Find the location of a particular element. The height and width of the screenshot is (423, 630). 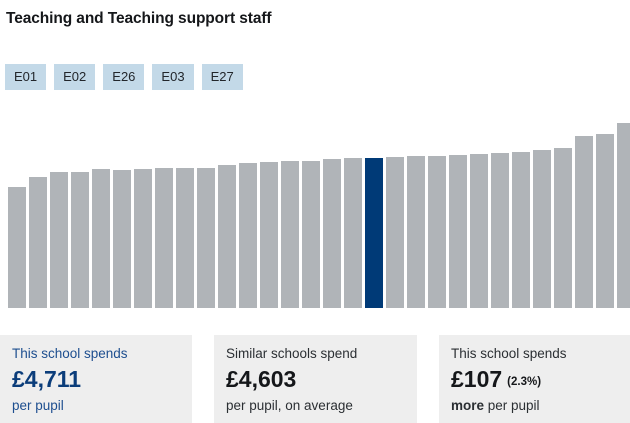

page-title: Teaching and Teaching support staff is located at coordinates (139, 18).